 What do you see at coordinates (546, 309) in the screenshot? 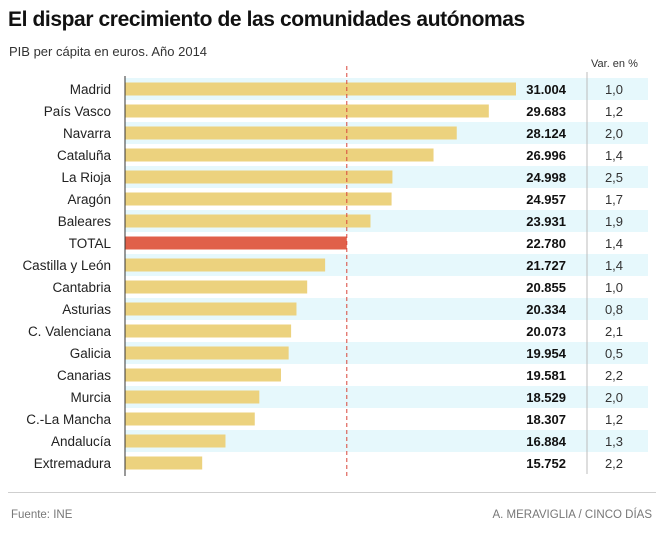
I see `value-label: 20.334` at bounding box center [546, 309].